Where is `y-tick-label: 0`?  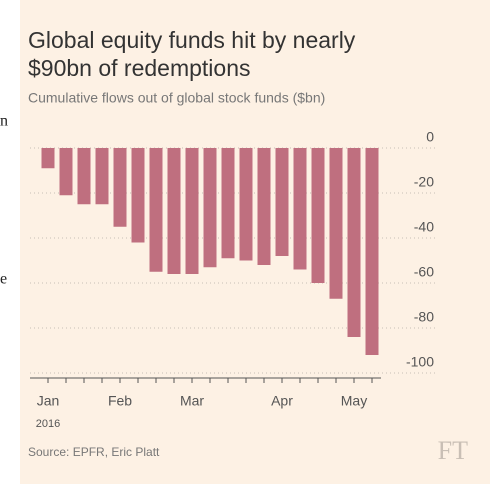
y-tick-label: 0 is located at coordinates (430, 137).